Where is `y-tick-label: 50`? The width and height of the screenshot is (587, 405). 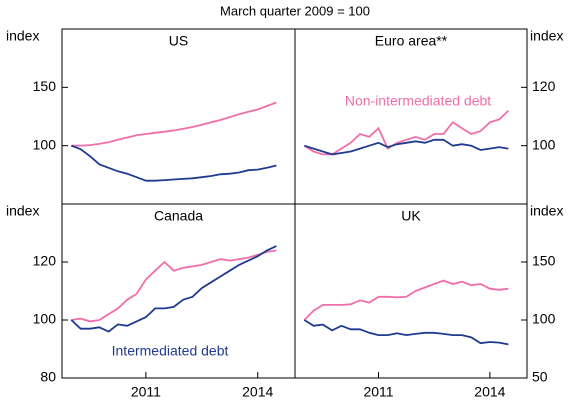
y-tick-label: 50 is located at coordinates (540, 377).